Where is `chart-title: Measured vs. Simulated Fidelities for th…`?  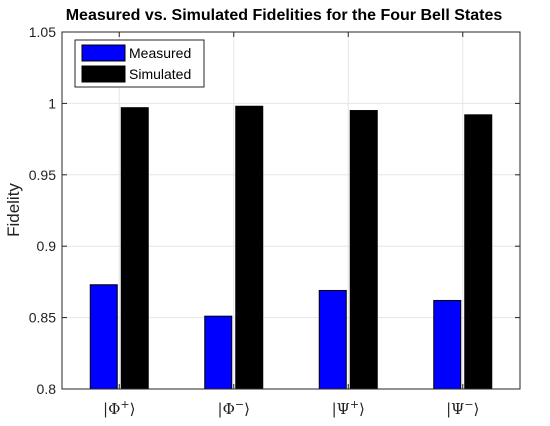
chart-title: Measured vs. Simulated Fidelities for th… is located at coordinates (284, 15).